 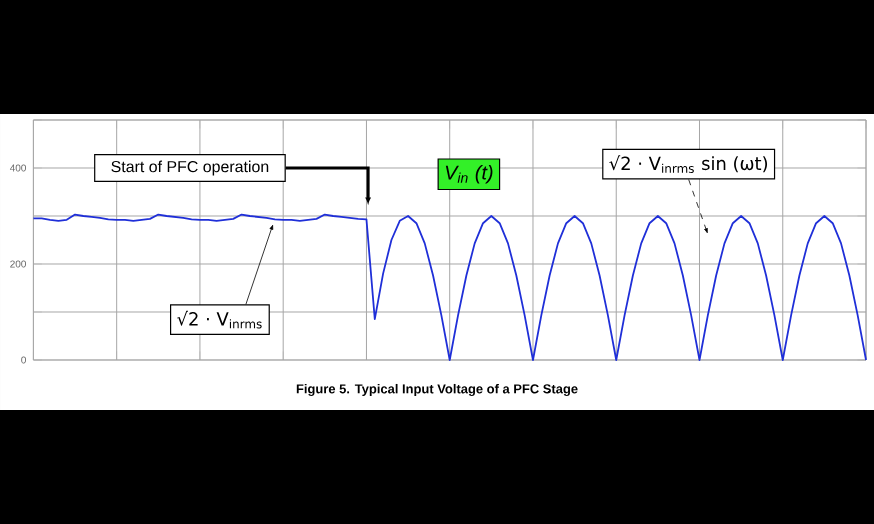 I want to click on annotation: V$_{in}$ (t), so click(x=469, y=174).